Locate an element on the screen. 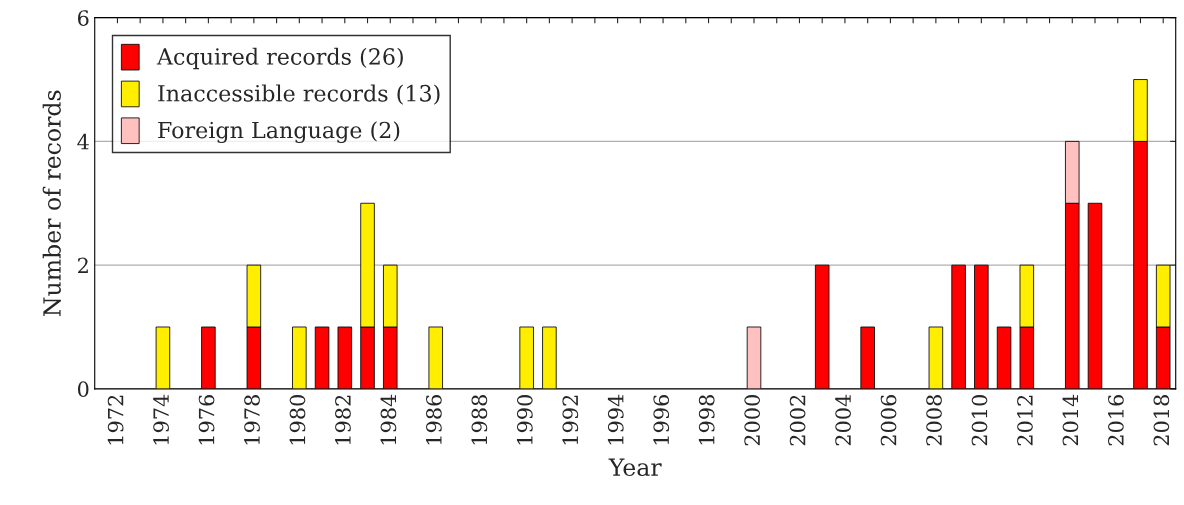 This screenshot has width=1184, height=505. x-tick-label: 1994 is located at coordinates (615, 419).